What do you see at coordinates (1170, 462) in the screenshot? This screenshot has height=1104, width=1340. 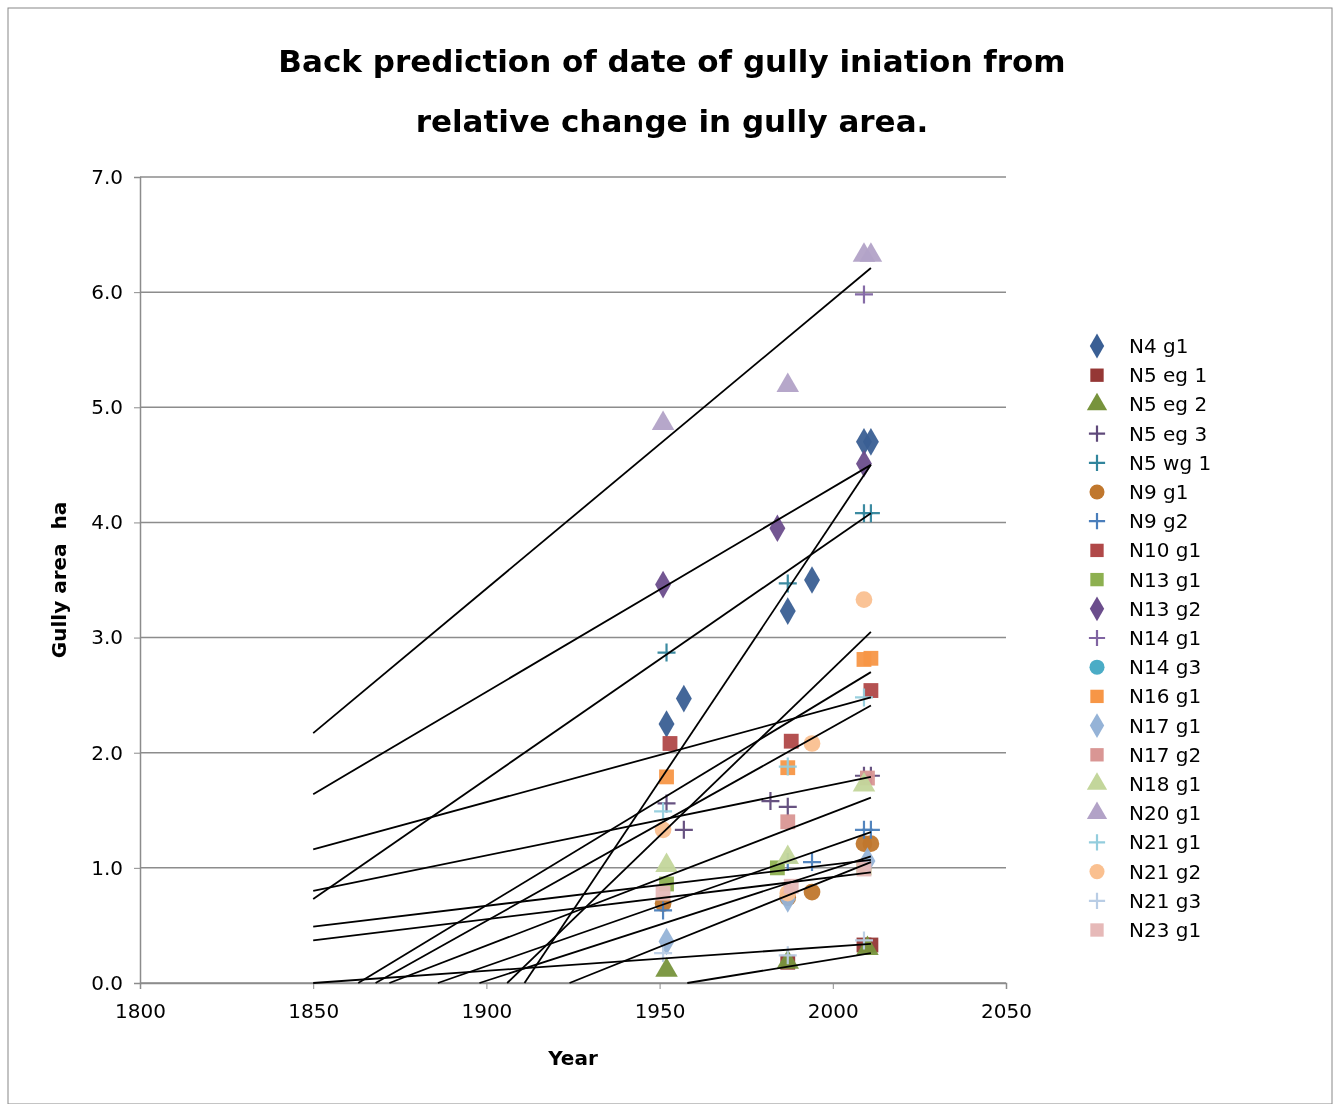 I see `legend-label: N5 wg 1` at bounding box center [1170, 462].